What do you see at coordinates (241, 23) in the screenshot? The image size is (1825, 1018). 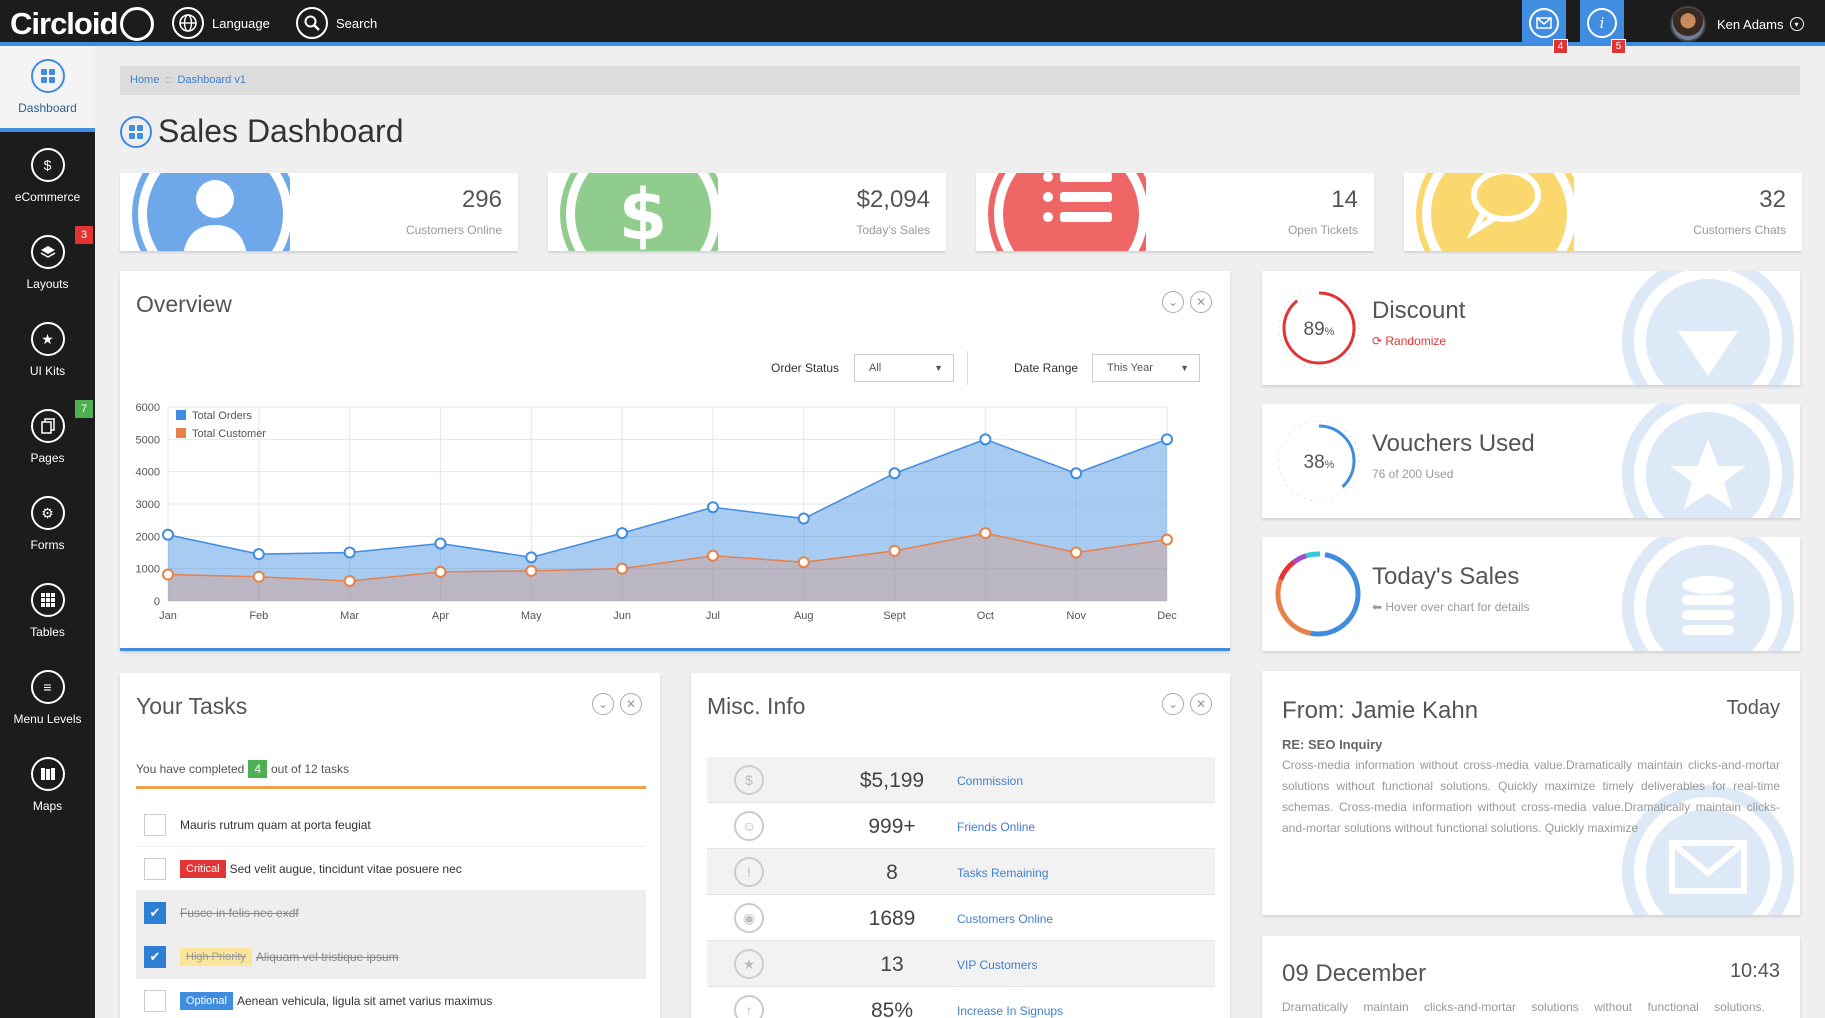 I see `language-label: Language` at bounding box center [241, 23].